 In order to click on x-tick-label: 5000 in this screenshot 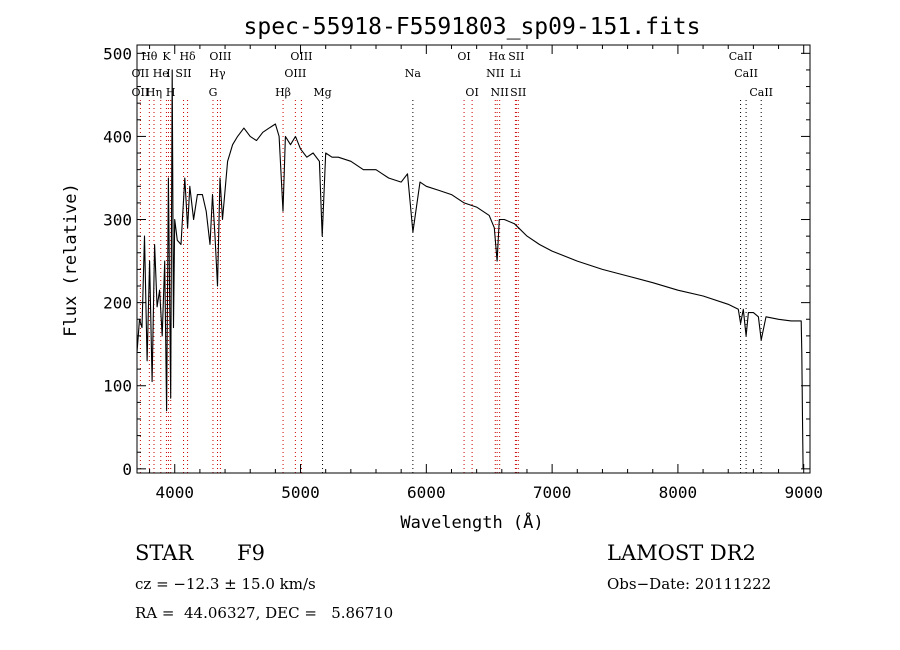, I will do `click(300, 492)`.